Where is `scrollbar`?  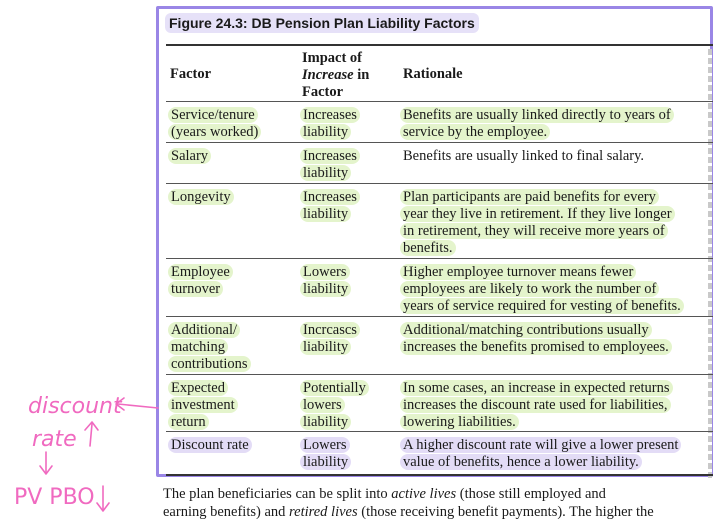
scrollbar is located at coordinates (710, 264).